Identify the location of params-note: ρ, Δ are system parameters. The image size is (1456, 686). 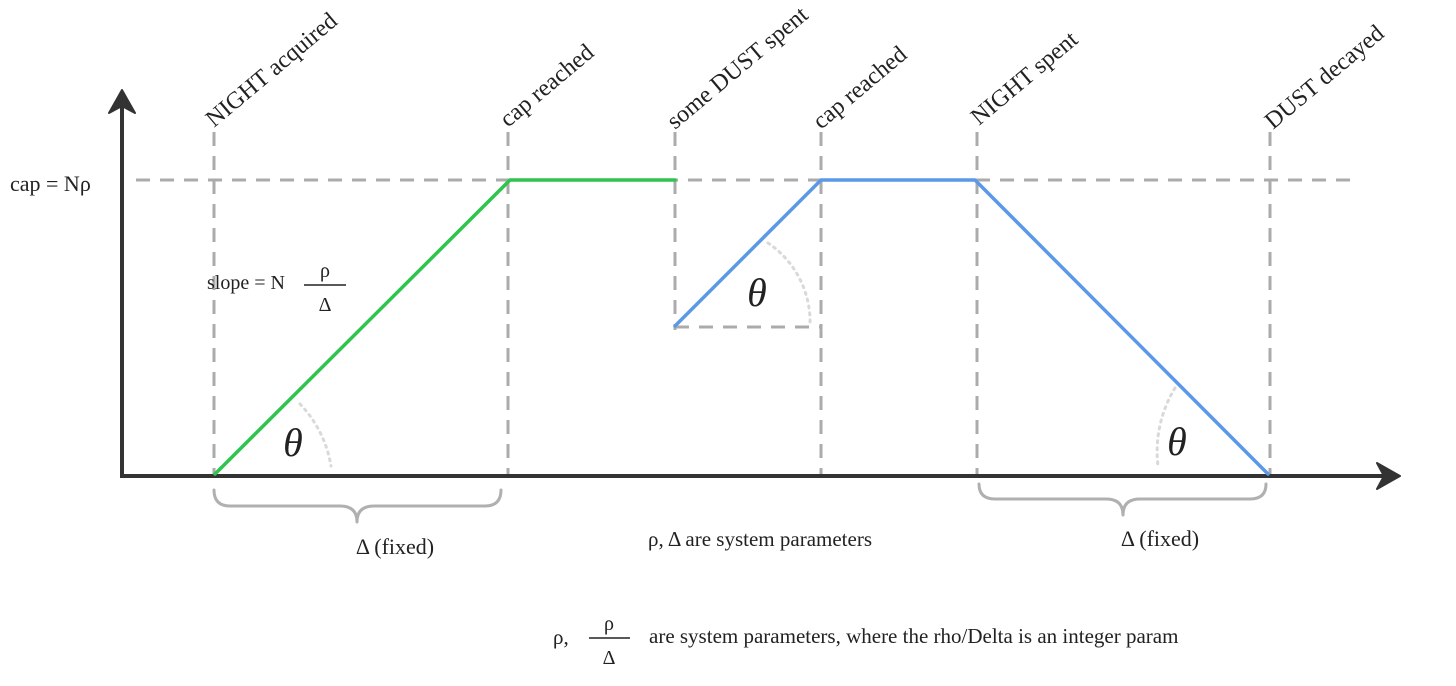
(760, 539).